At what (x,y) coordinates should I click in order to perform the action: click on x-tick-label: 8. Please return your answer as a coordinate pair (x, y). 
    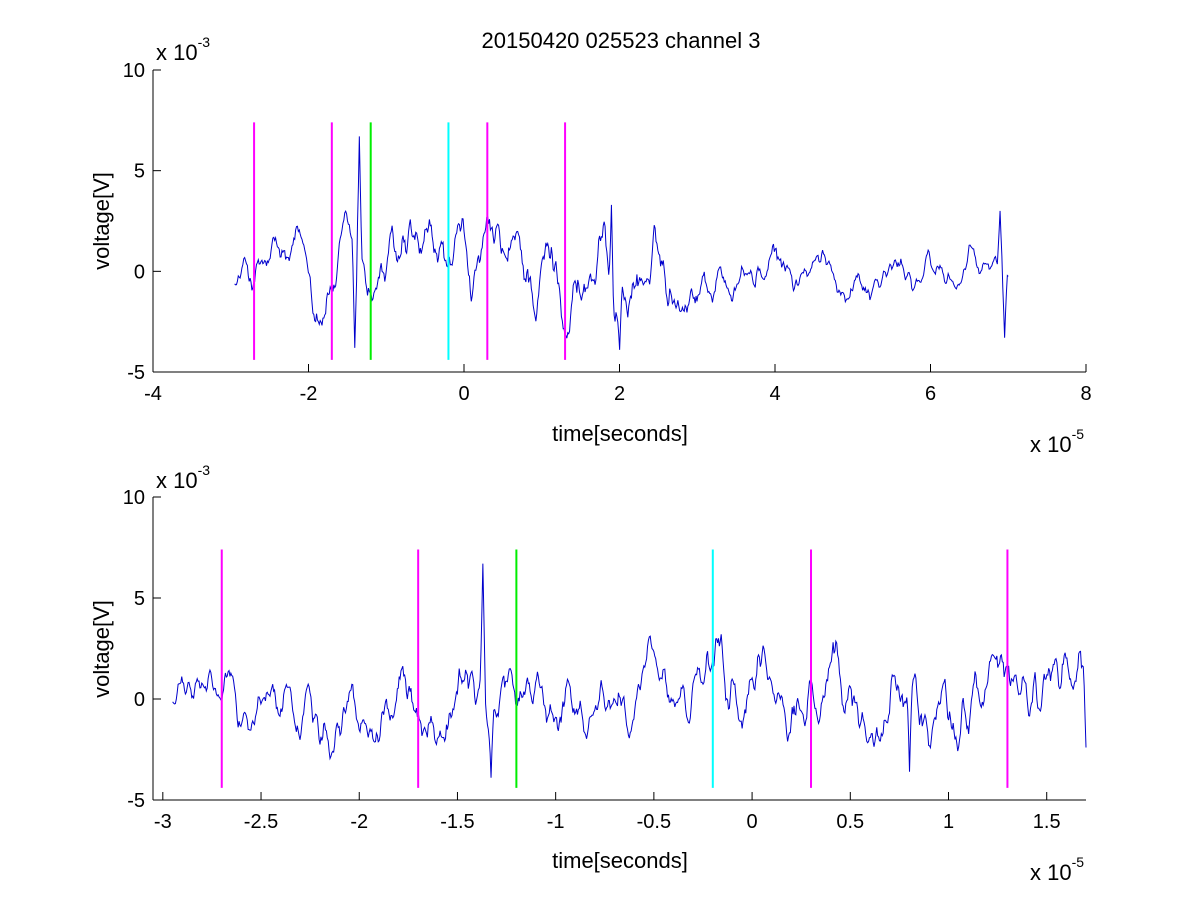
    Looking at the image, I should click on (1085, 394).